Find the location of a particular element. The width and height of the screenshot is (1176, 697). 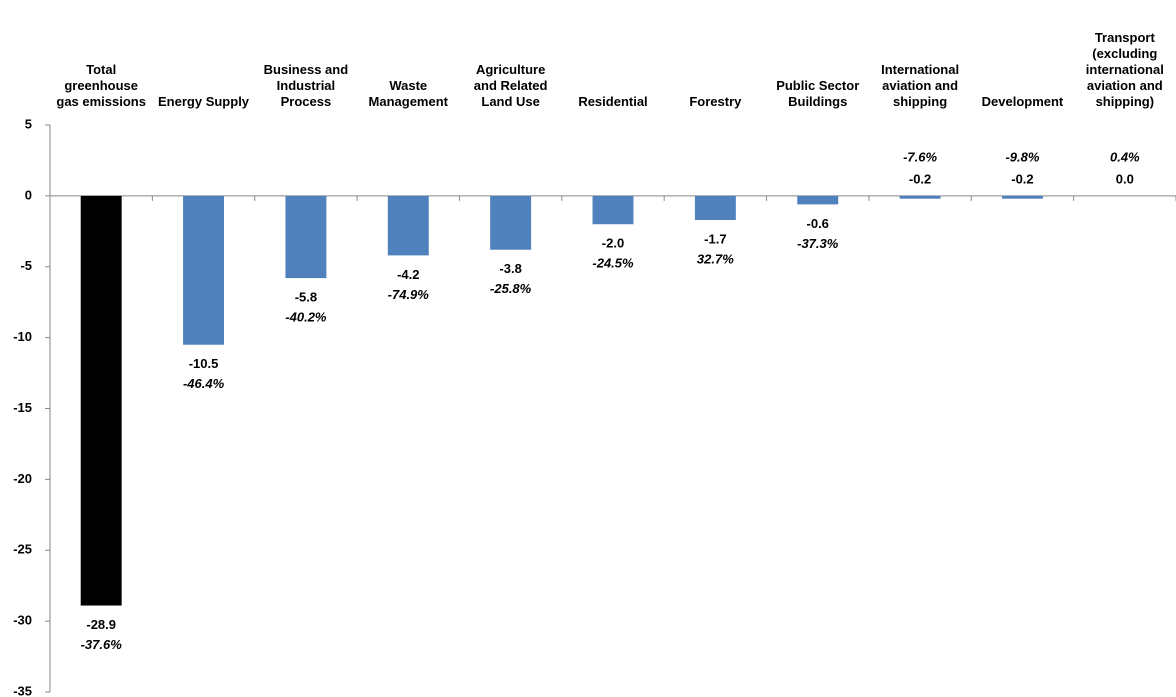

percent-label: -40.2% is located at coordinates (306, 317).